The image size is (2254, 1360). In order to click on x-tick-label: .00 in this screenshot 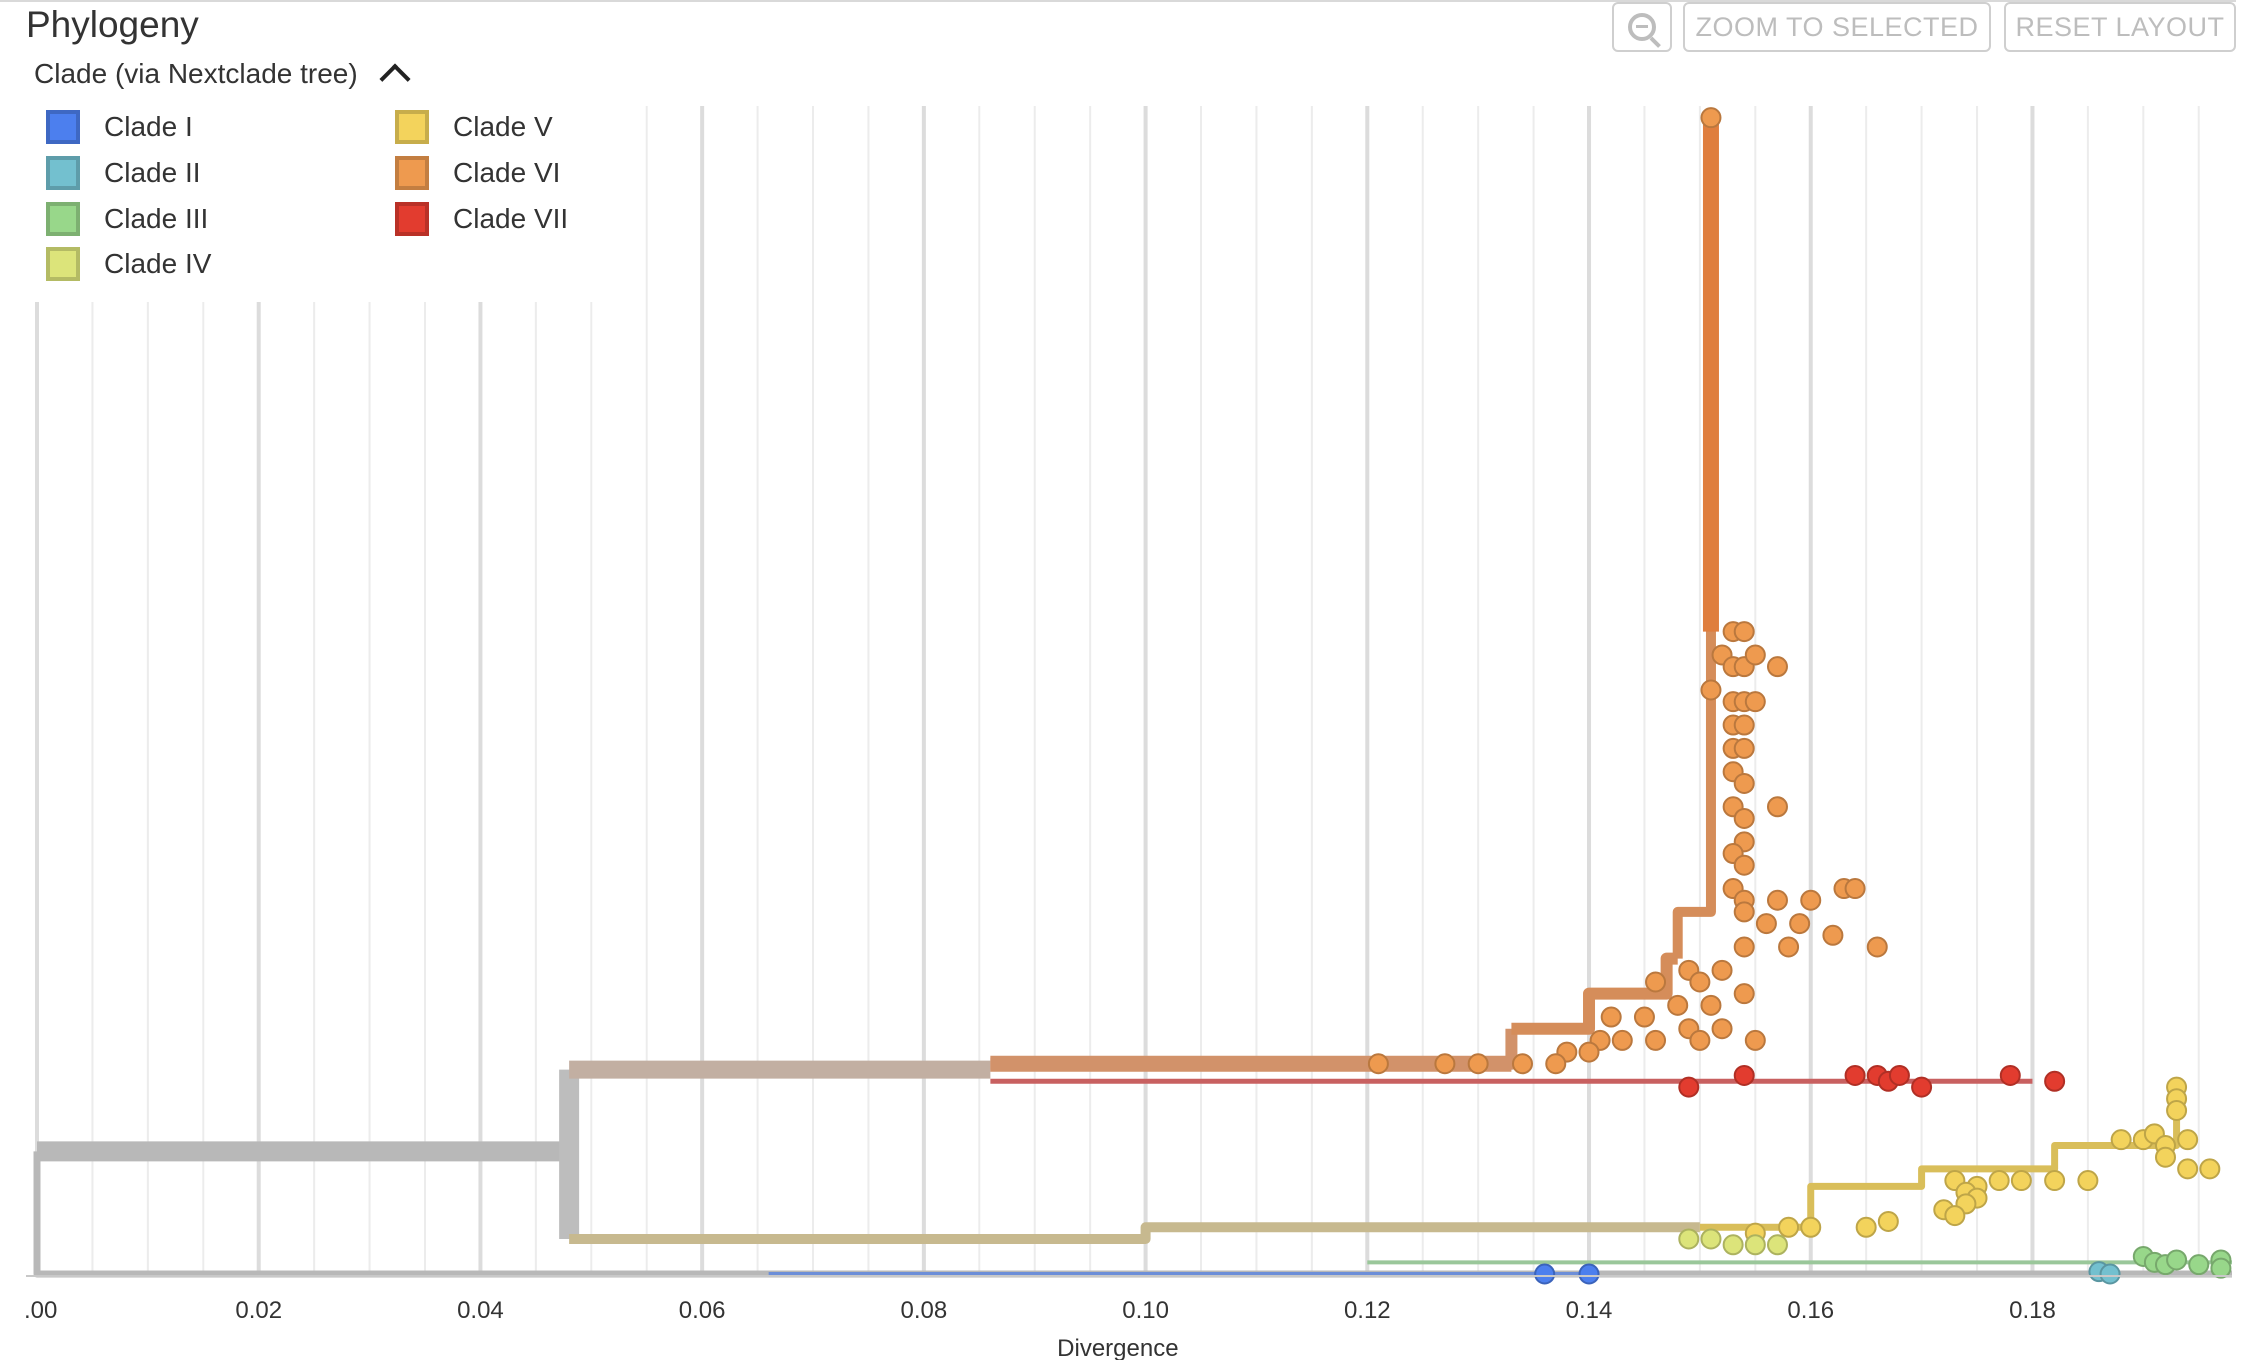, I will do `click(40, 1310)`.